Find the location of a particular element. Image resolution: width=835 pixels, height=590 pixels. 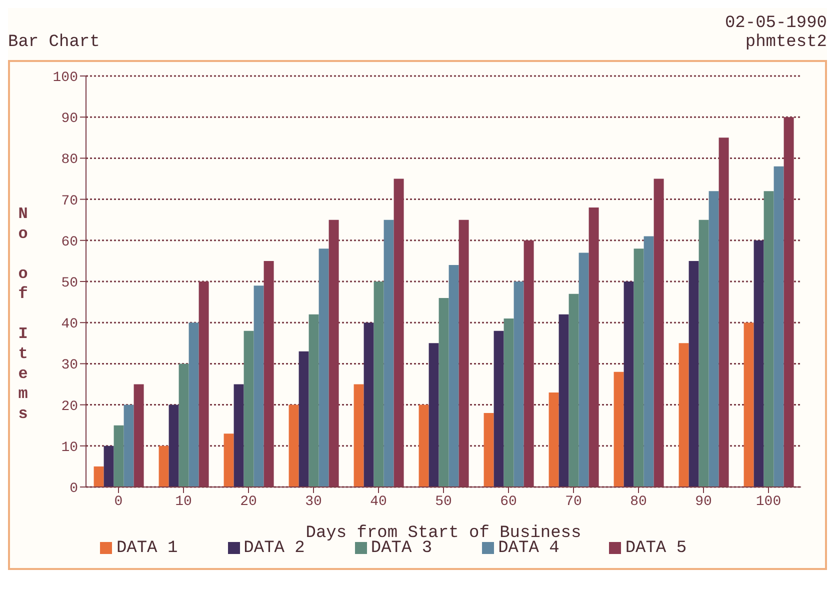

y-tick-label: 100 is located at coordinates (65, 78).